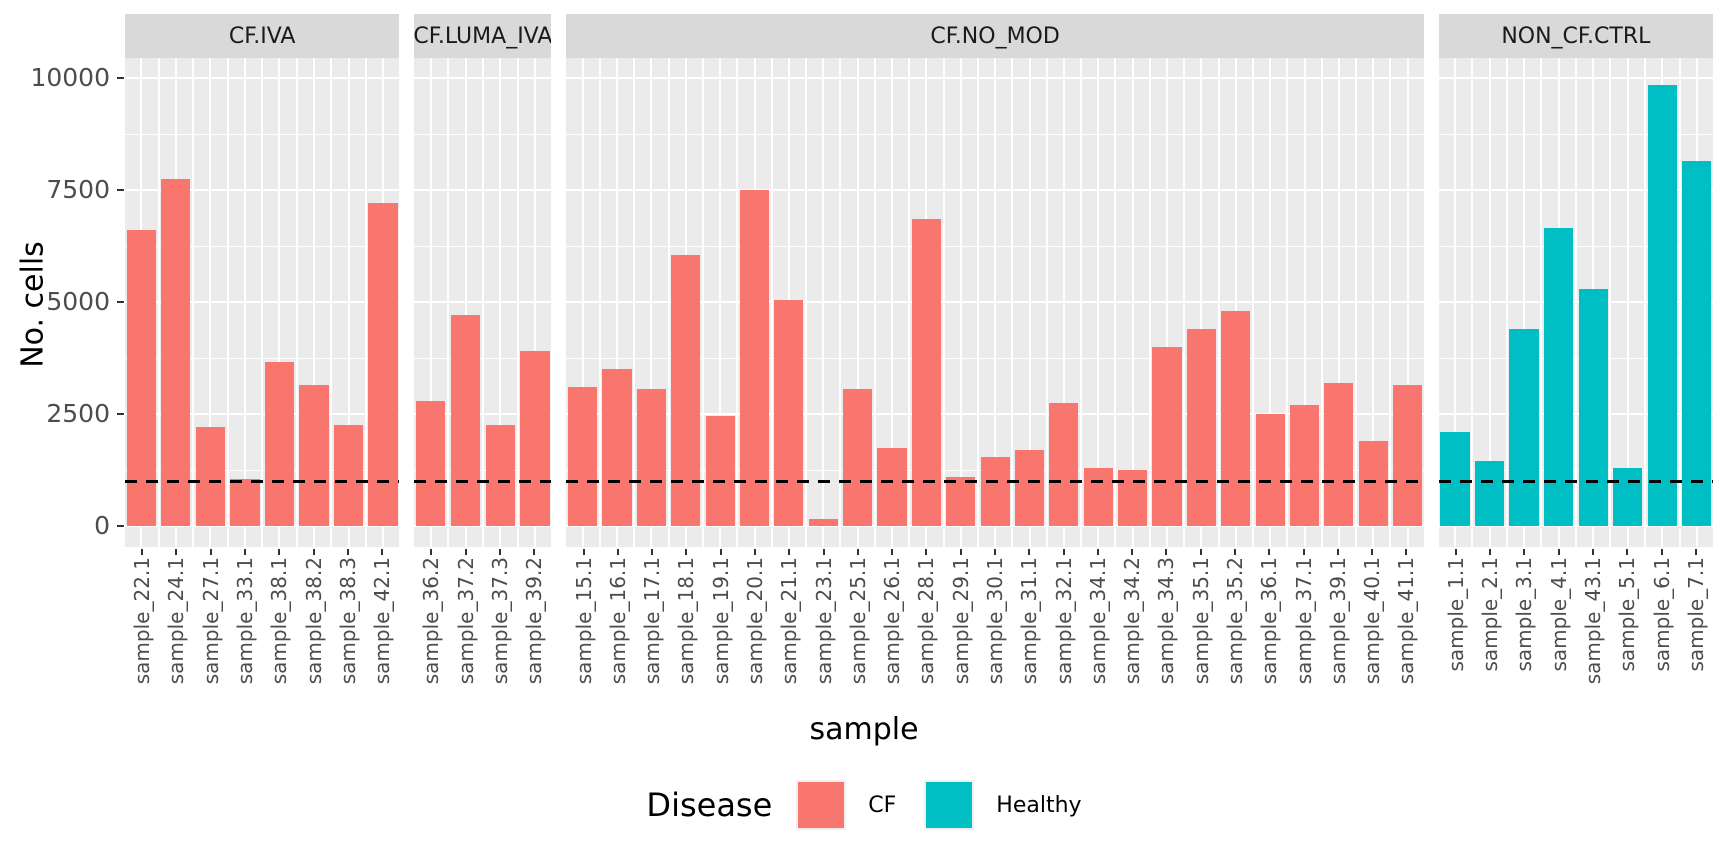  I want to click on x-tick-label: sample_7.1, so click(1695, 614).